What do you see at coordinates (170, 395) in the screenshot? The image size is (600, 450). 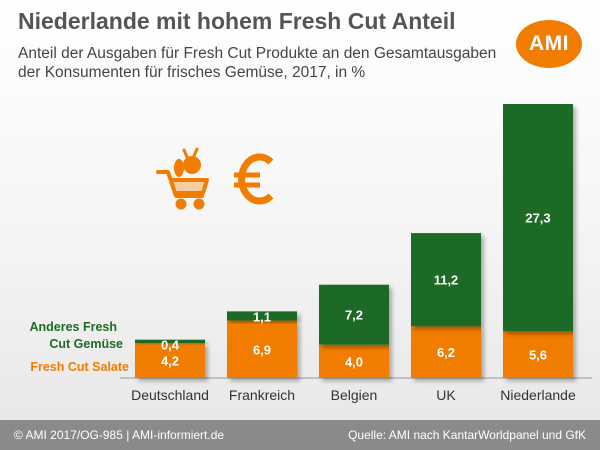 I see `x-tick-label-deutschland: Deutschland` at bounding box center [170, 395].